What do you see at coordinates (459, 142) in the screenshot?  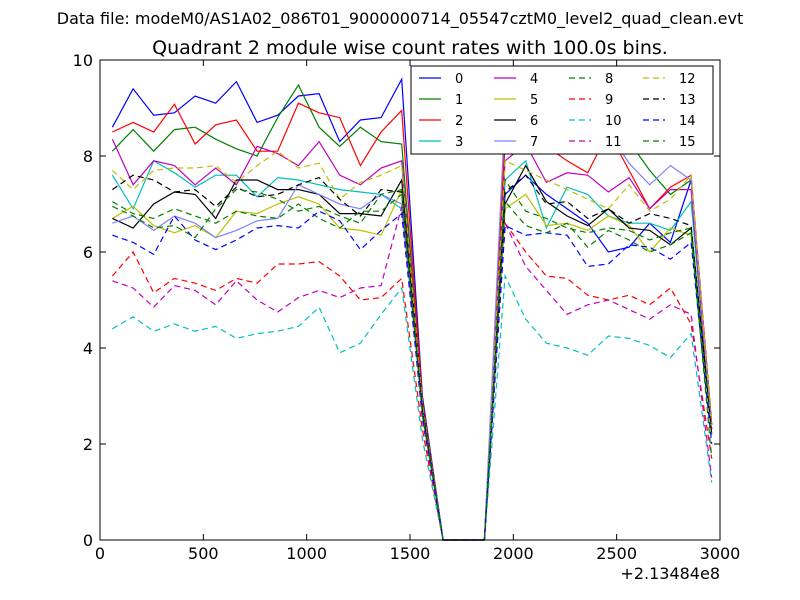 I see `legend-label-3: 3` at bounding box center [459, 142].